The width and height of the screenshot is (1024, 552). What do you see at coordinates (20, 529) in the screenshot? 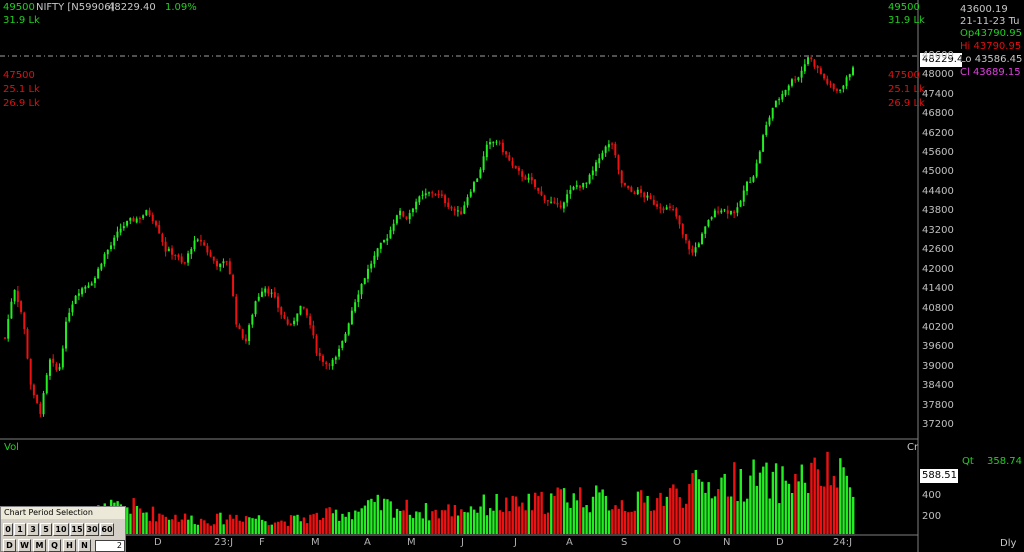
I see `period-button-1: 1` at bounding box center [20, 529].